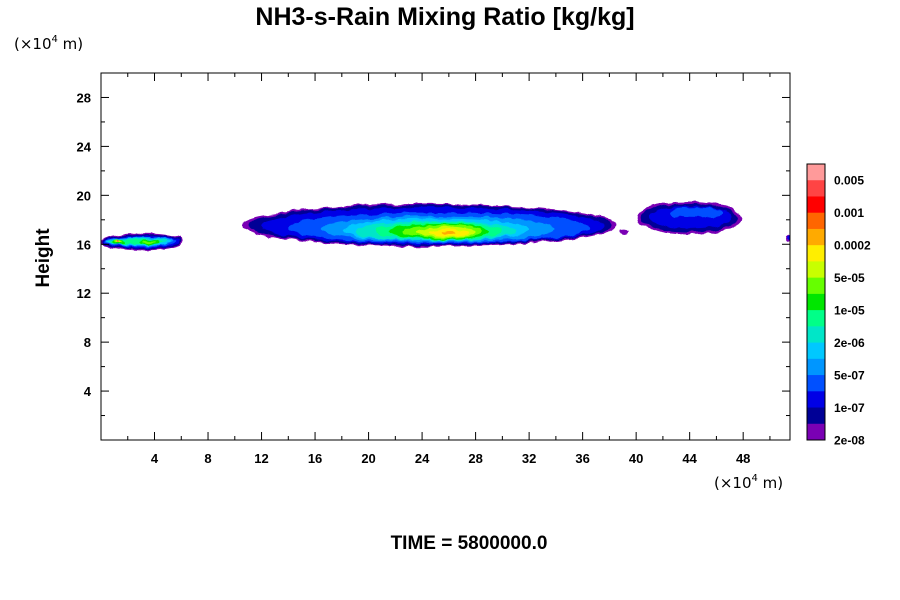 The width and height of the screenshot is (900, 600). Describe the element at coordinates (368, 458) in the screenshot. I see `x-tick-label: 20` at that location.